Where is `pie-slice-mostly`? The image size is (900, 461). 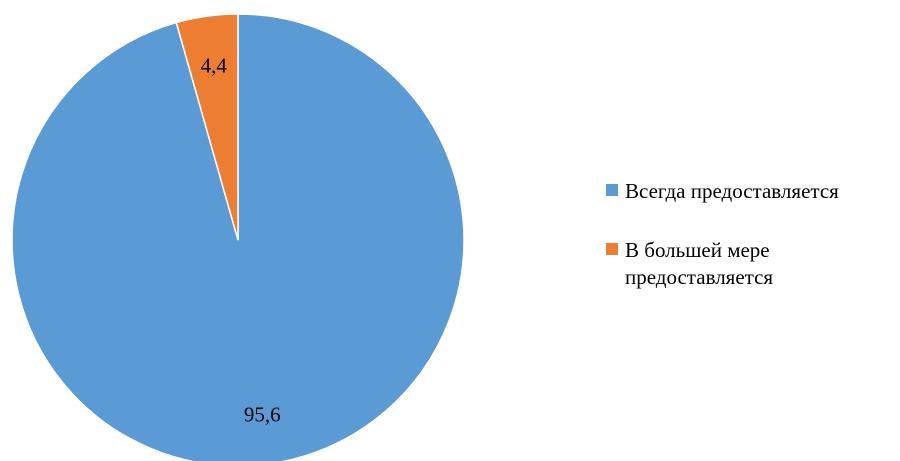 pie-slice-mostly is located at coordinates (207, 127).